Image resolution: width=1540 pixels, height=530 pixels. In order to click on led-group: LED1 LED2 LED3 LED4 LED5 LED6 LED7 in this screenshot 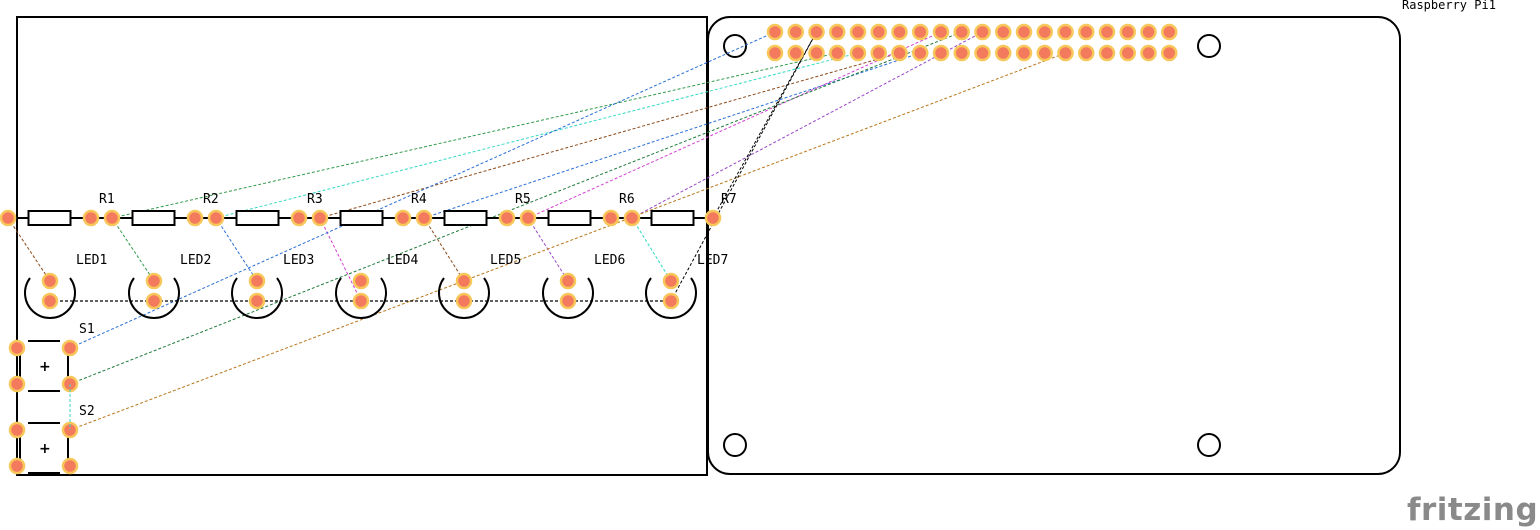, I will do `click(376, 286)`.